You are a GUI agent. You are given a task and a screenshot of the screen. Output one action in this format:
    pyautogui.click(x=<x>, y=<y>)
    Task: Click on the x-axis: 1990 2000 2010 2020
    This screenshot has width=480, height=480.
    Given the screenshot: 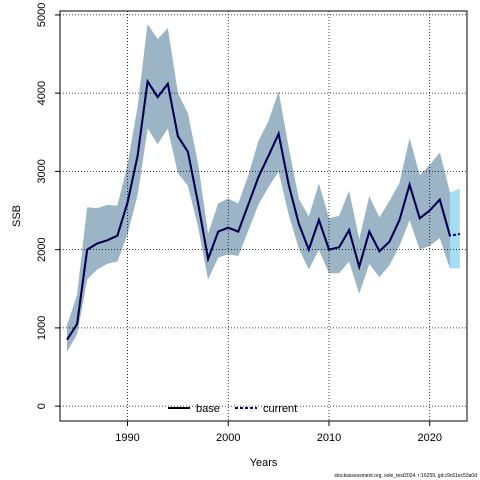 What is the action you would take?
    pyautogui.click(x=278, y=432)
    